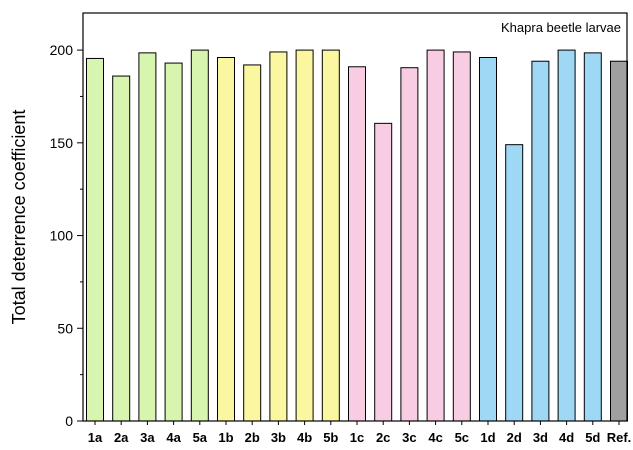 This screenshot has width=633, height=450. I want to click on chart-annotation: Khapra beetle larvae, so click(561, 27).